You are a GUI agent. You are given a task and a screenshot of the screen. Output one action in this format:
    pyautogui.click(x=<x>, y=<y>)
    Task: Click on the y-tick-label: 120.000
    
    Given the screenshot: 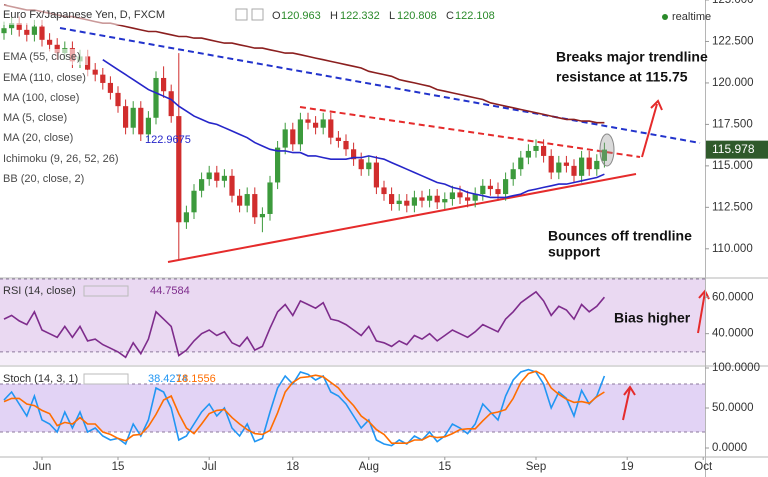 What is the action you would take?
    pyautogui.click(x=733, y=83)
    